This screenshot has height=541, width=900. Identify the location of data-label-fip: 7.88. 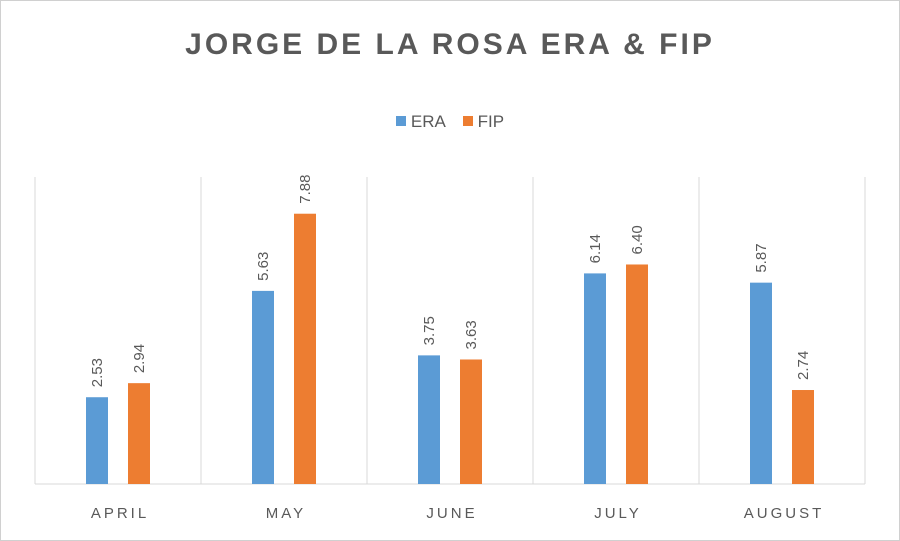
(305, 189).